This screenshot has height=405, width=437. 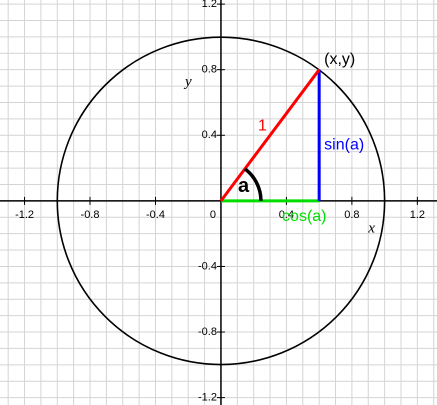 What do you see at coordinates (209, 5) in the screenshot?
I see `y-tick-label: 1.2` at bounding box center [209, 5].